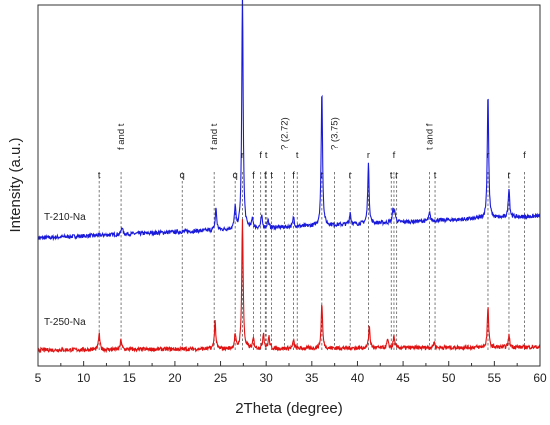 This screenshot has width=550, height=425. Describe the element at coordinates (65, 217) in the screenshot. I see `sample-label-t210: T-210-Na` at that location.